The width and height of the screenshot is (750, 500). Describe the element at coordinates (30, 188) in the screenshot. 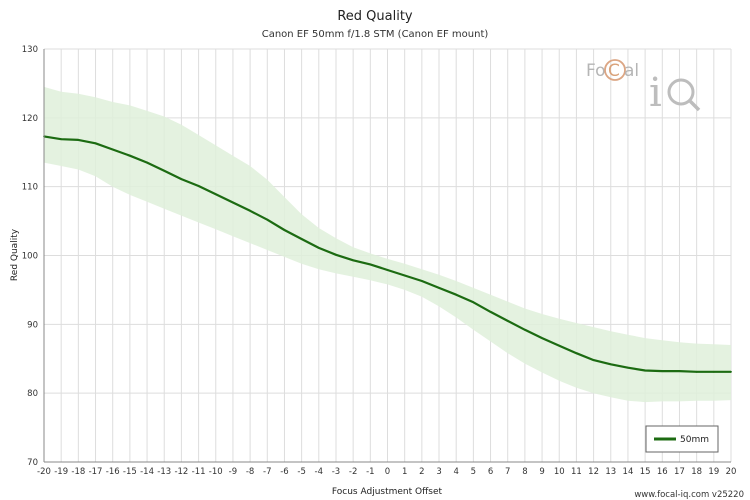

I see `y-tick-label: 110` at that location.